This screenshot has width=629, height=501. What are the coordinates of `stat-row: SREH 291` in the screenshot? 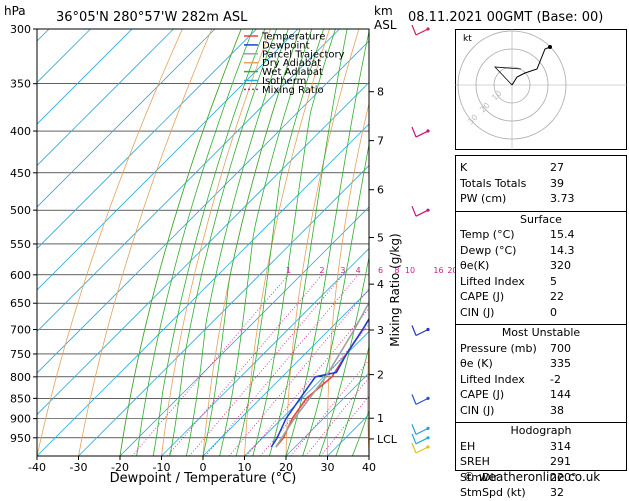 It's located at (515, 461).